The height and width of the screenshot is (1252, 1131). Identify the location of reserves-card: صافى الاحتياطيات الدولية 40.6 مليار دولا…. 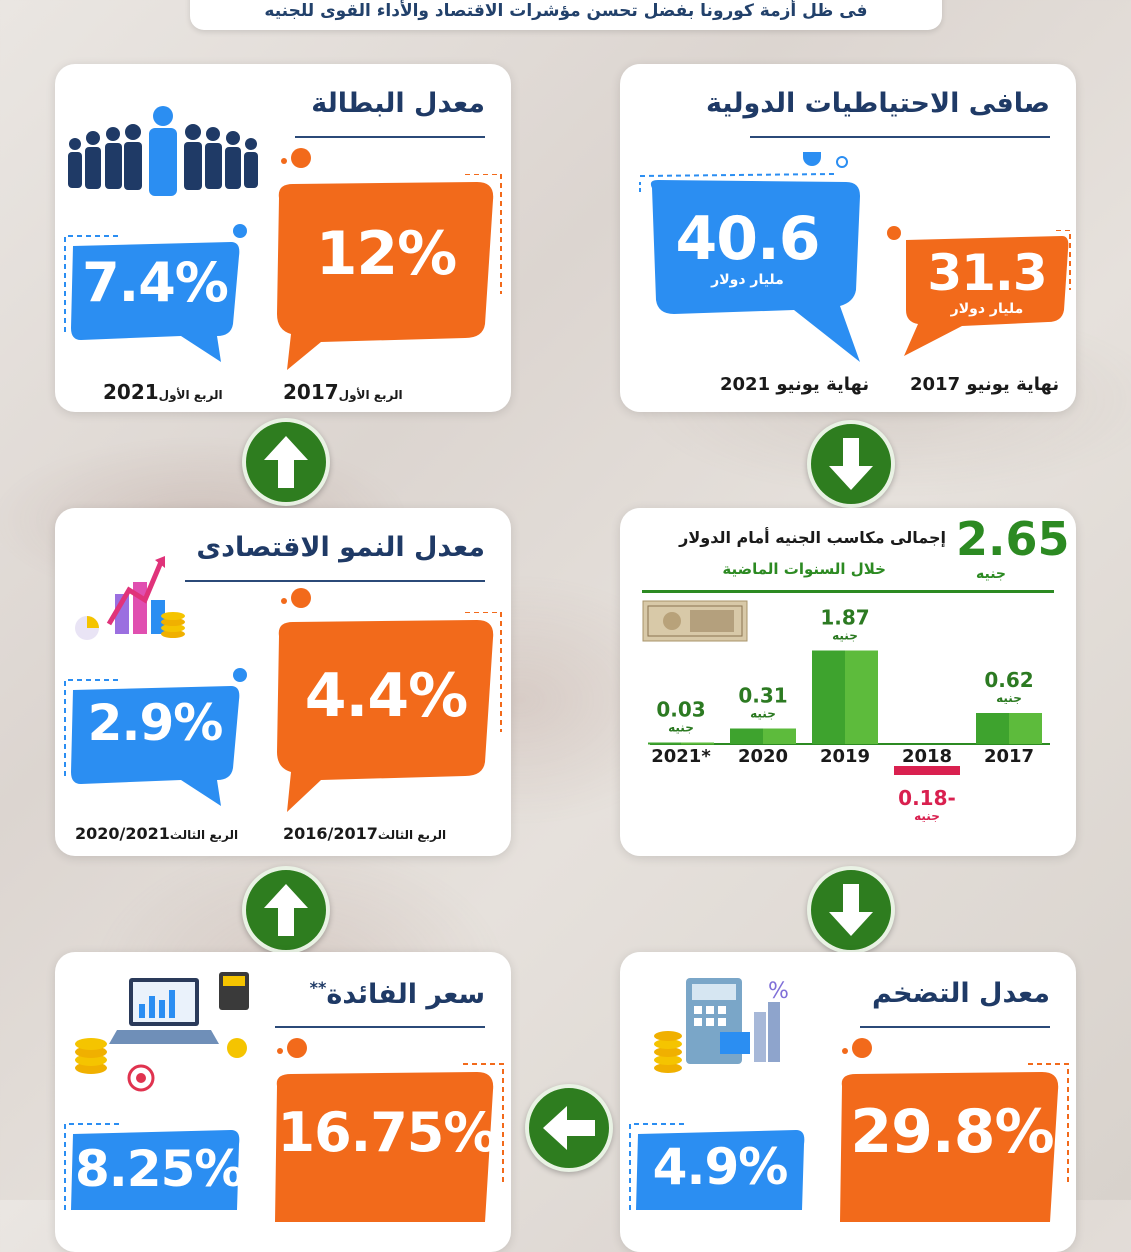
(848, 238).